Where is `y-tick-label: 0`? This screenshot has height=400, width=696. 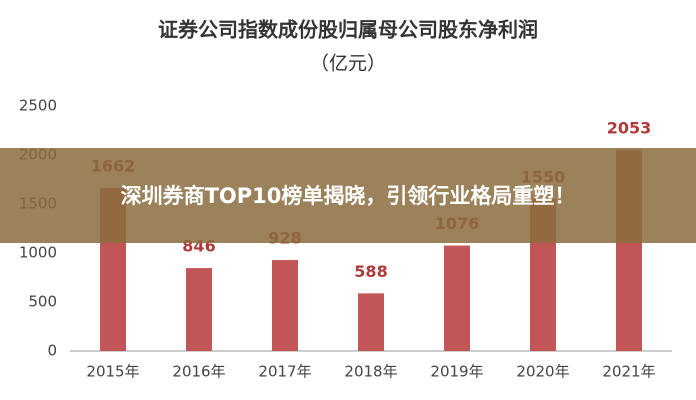
y-tick-label: 0 is located at coordinates (52, 351).